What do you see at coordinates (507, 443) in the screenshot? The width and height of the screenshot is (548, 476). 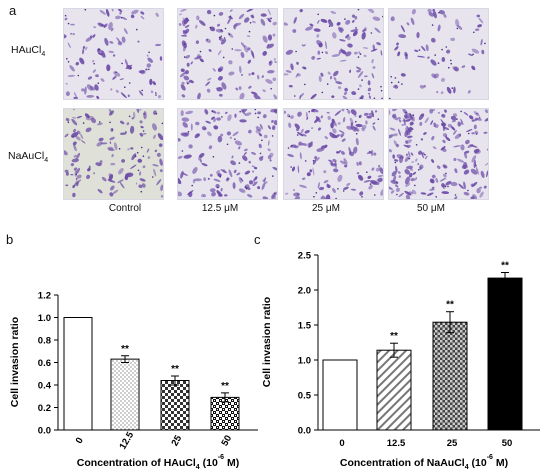 I see `category-label-c-3: 50` at bounding box center [507, 443].